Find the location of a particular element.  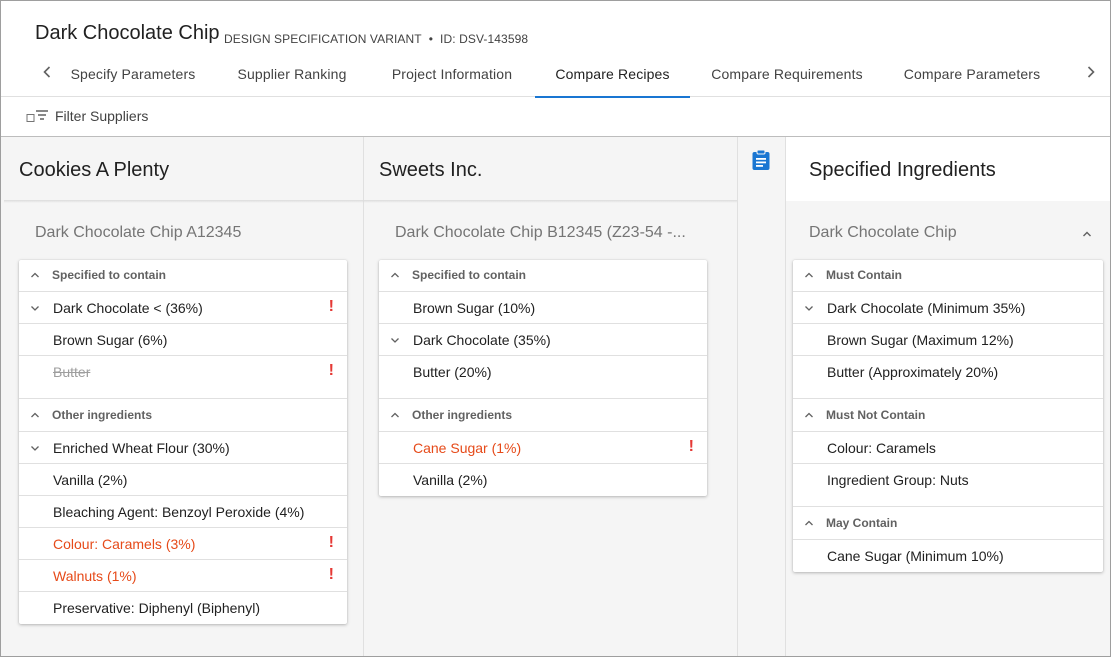

ingredient-row: Dark Chocolate (Minimum 35%) is located at coordinates (948, 308).